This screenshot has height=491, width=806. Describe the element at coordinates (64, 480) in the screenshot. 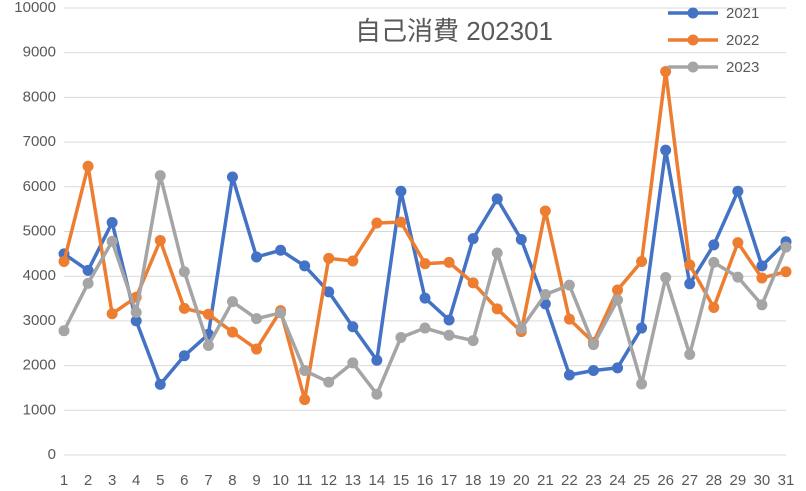

I see `x-tick-label: 1` at that location.